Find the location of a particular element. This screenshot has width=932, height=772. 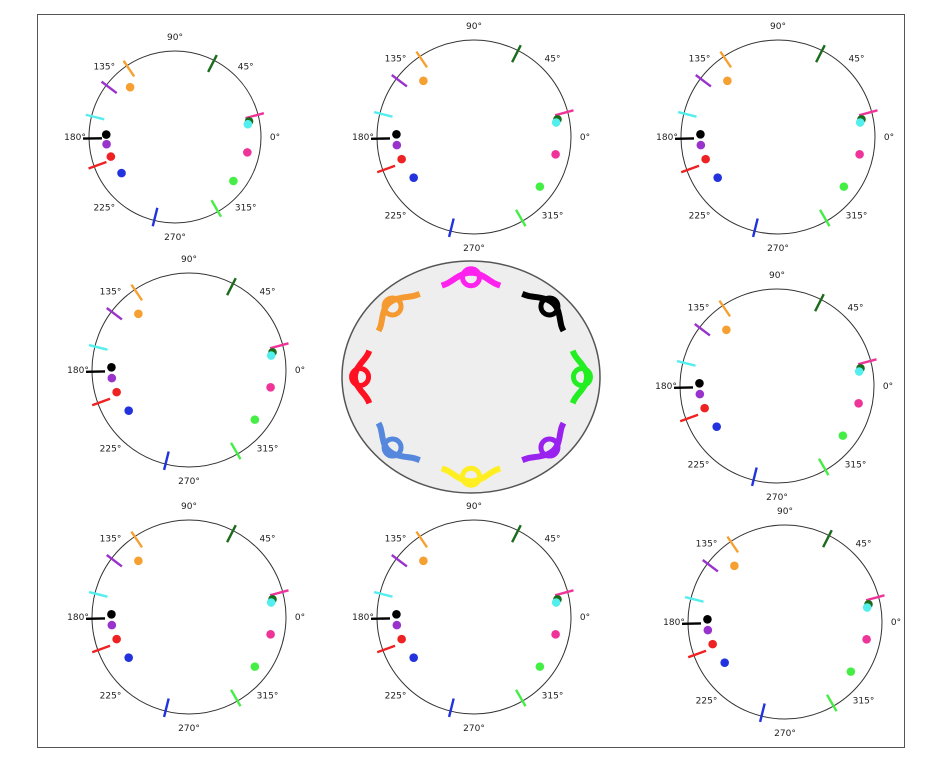

center-oval-group is located at coordinates (471, 377).